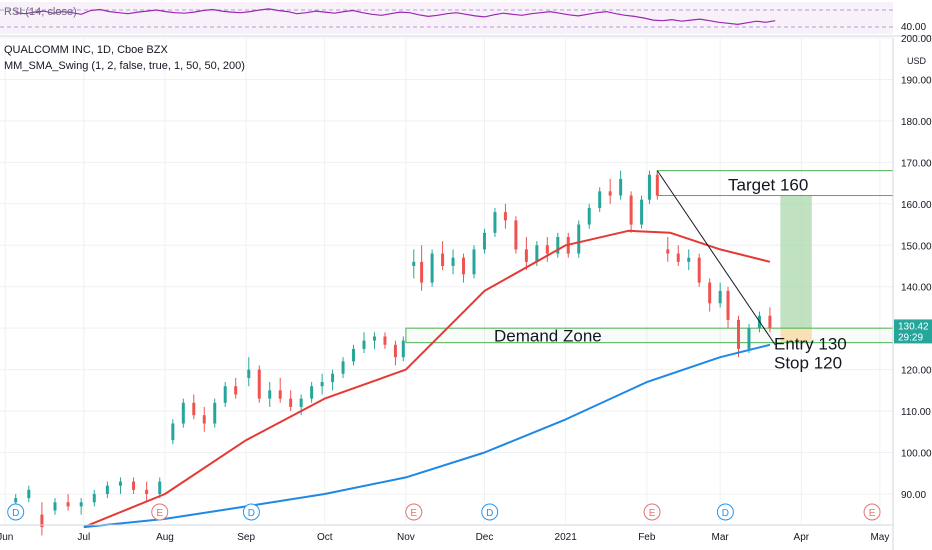 Image resolution: width=932 pixels, height=550 pixels. I want to click on entry-range-zone, so click(796, 335).